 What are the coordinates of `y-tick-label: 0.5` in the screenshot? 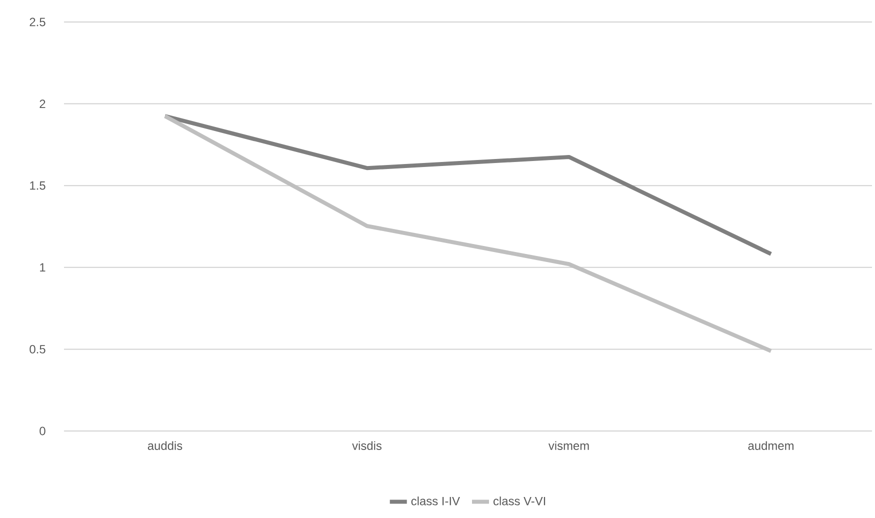 It's located at (38, 349).